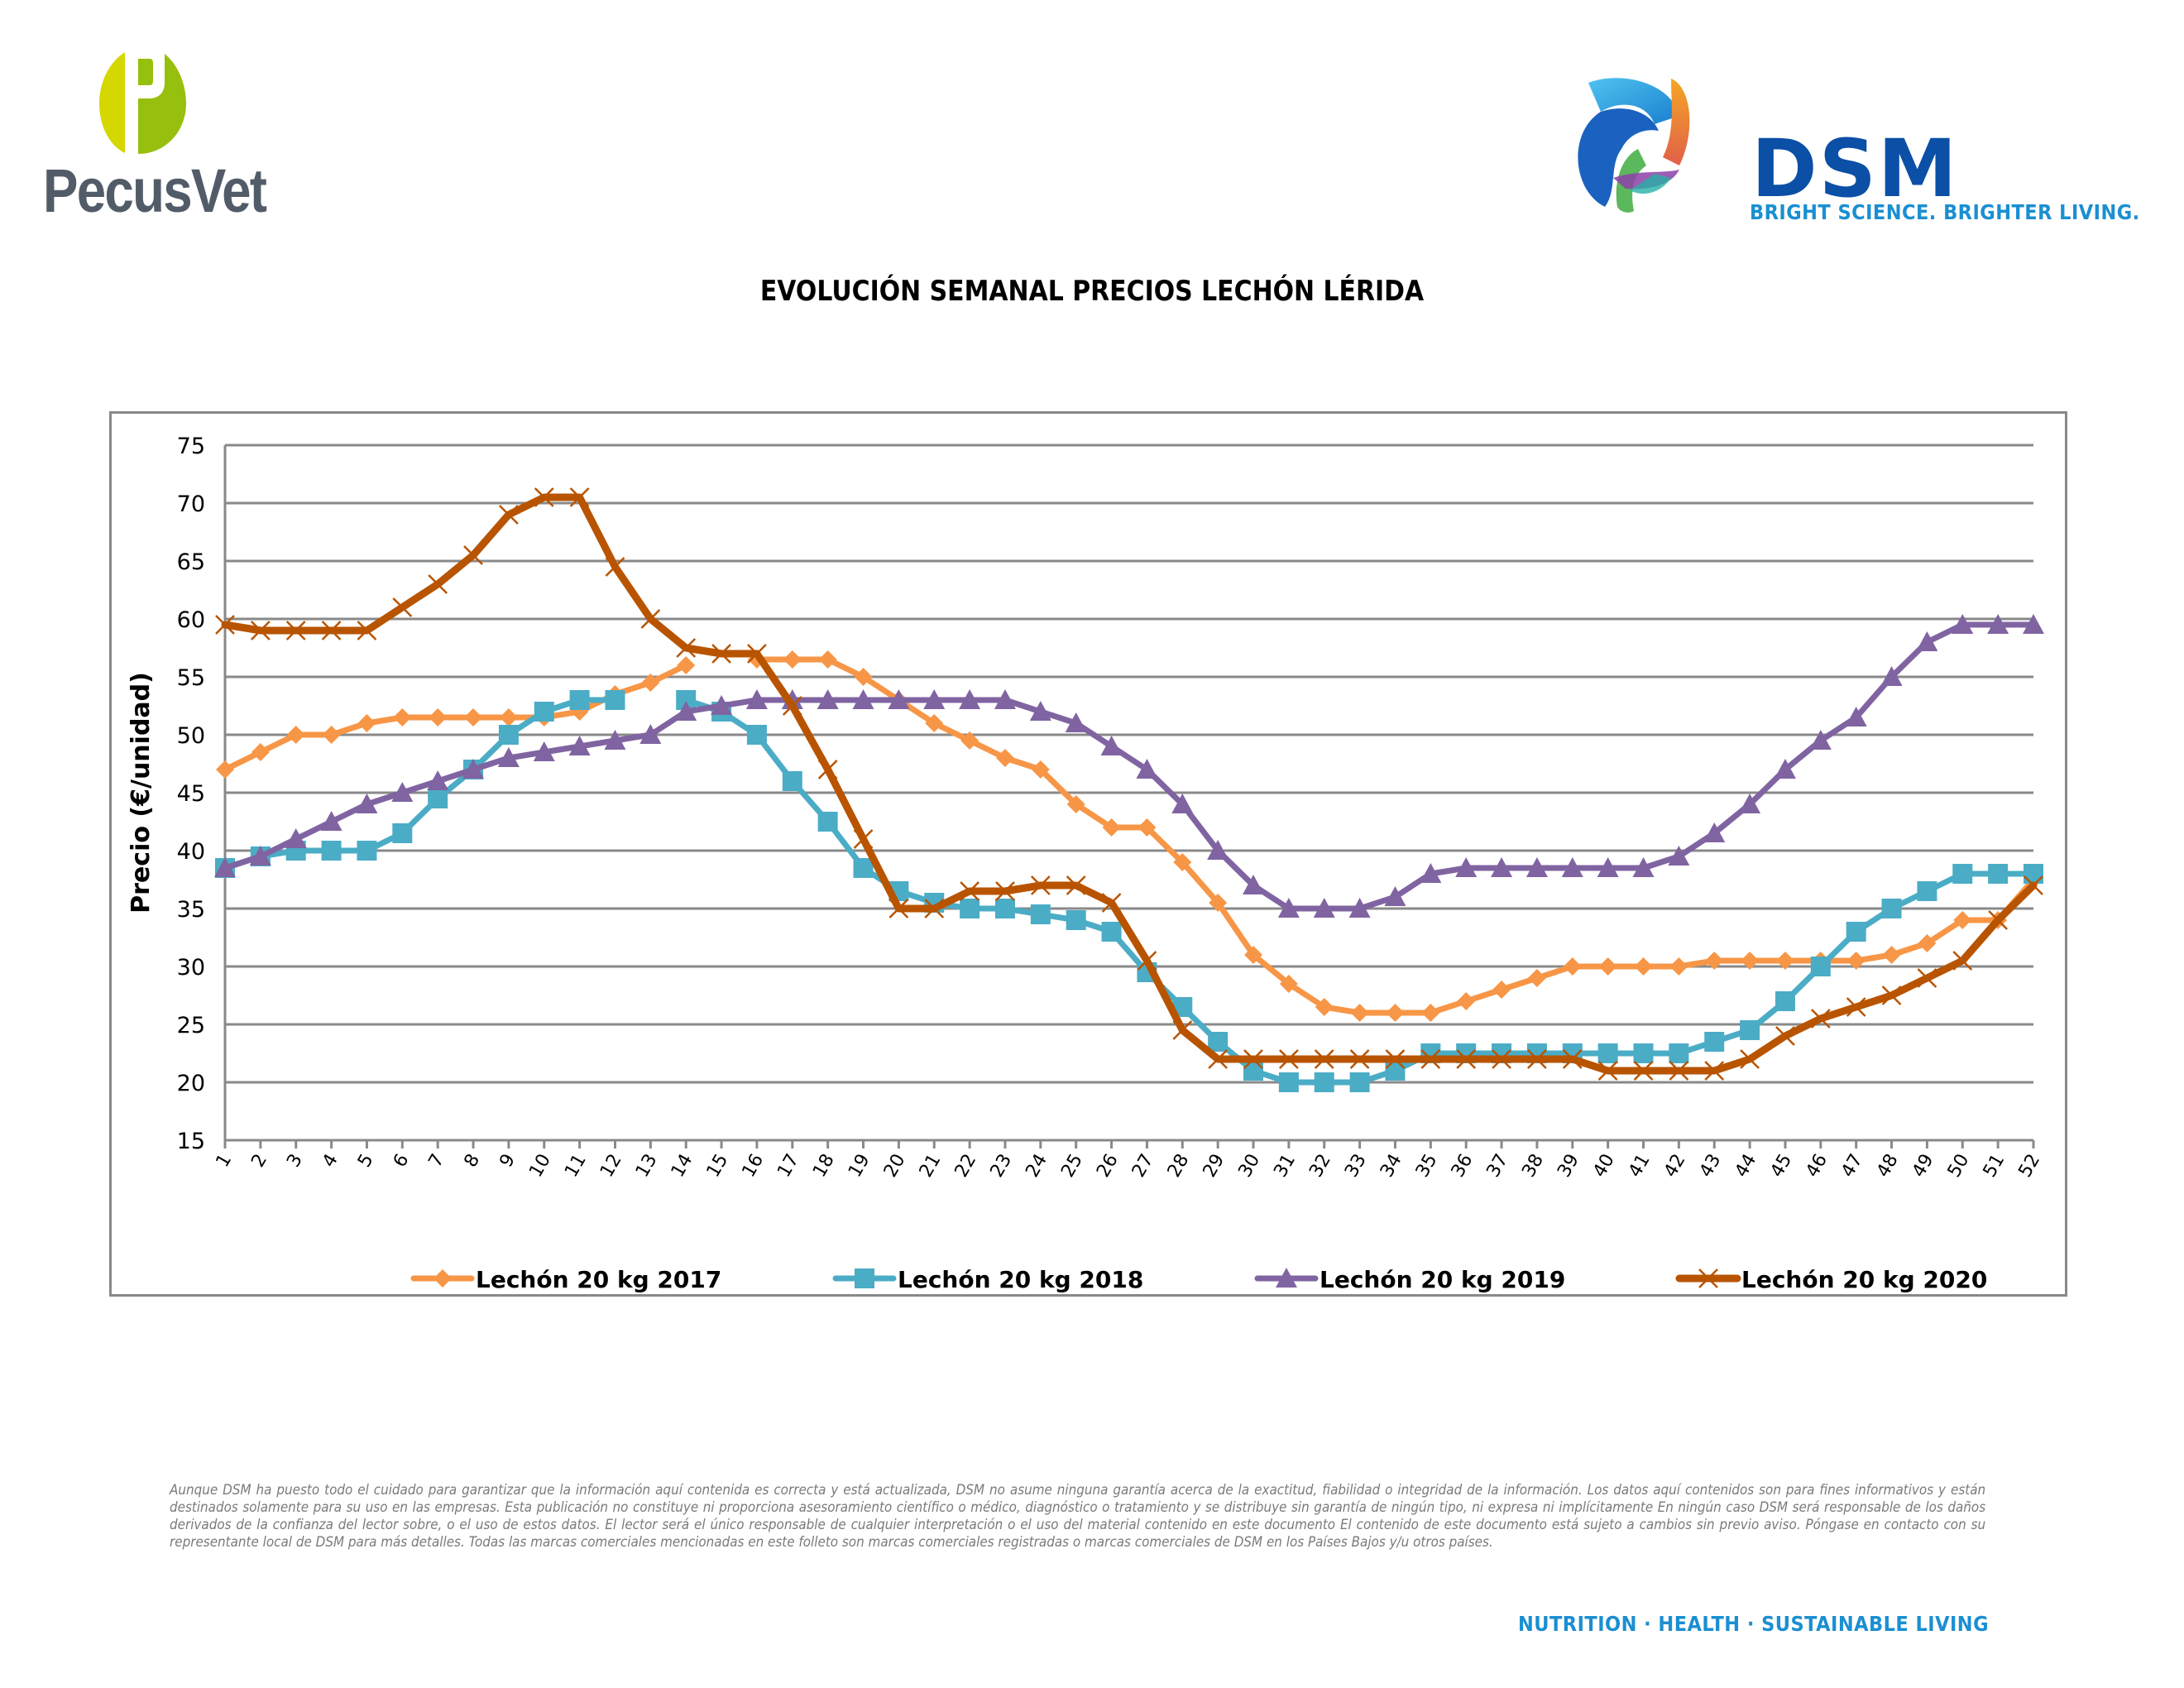 The height and width of the screenshot is (1688, 2184). Describe the element at coordinates (1852, 1166) in the screenshot. I see `x-tick-label: 47` at that location.